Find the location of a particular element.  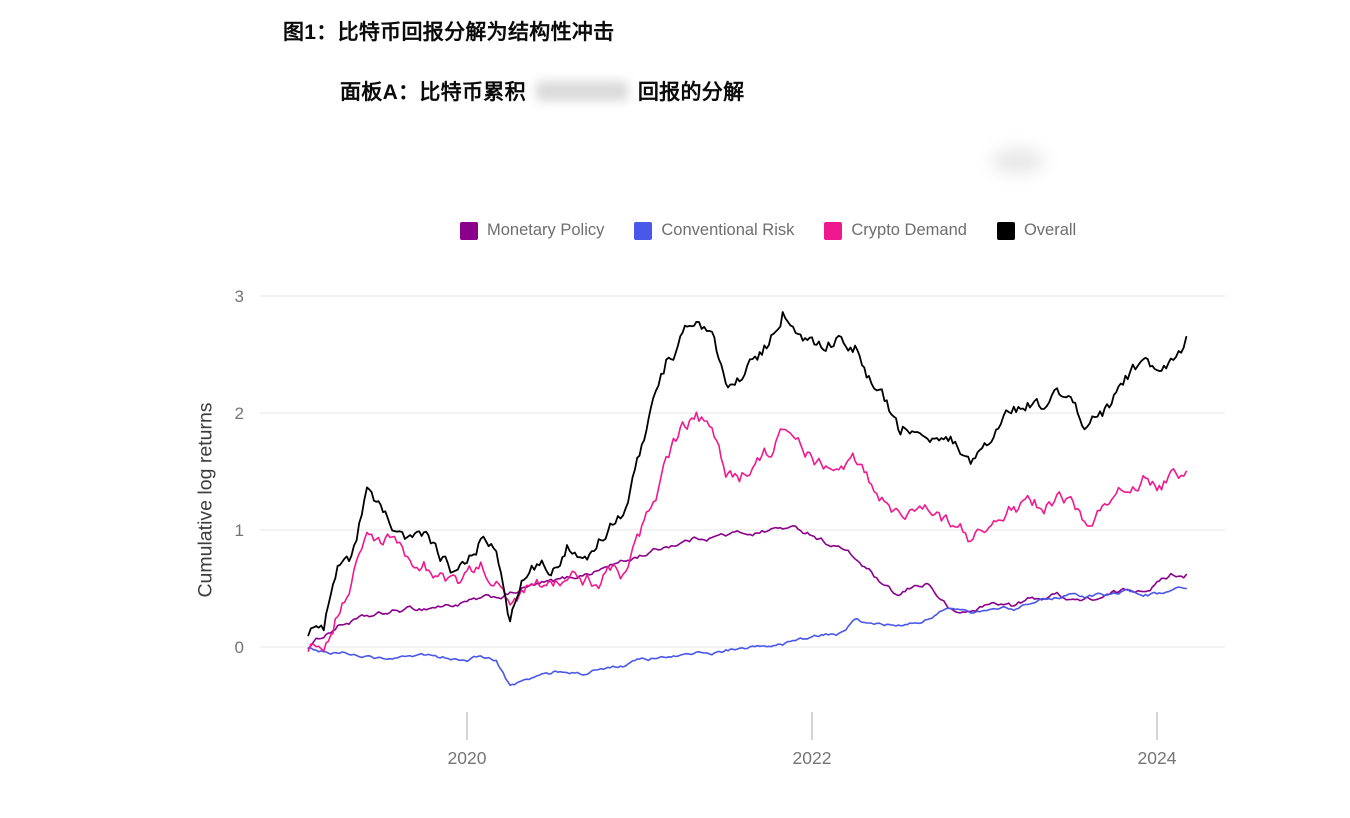

figure-title: 图1：比特币回报分解为结构性冲击 is located at coordinates (449, 32).